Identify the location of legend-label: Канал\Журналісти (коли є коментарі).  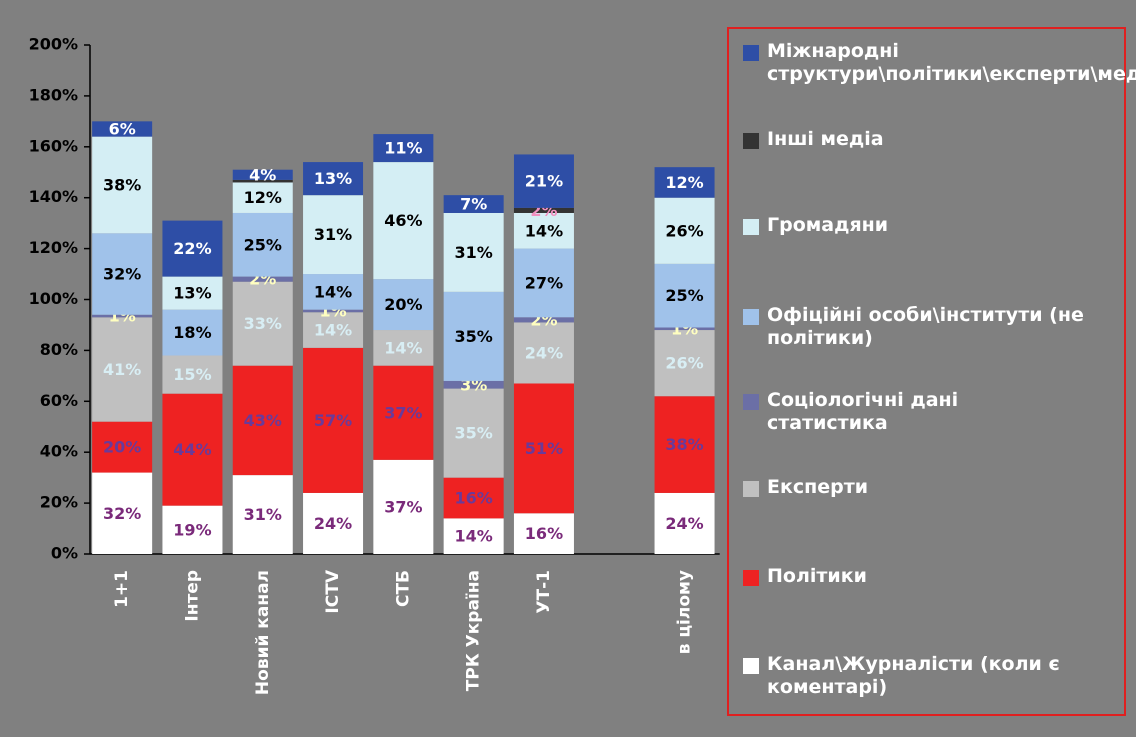
(913, 675).